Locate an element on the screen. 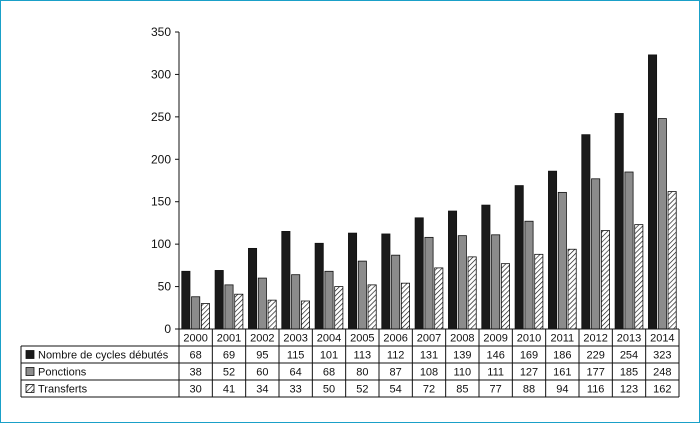 This screenshot has width=700, height=427. table-cell-value: 77 is located at coordinates (496, 390).